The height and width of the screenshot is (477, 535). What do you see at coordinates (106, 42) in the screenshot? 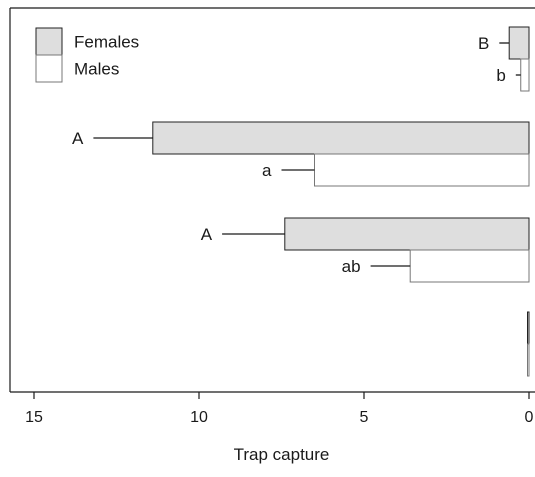
I see `legend-label: Females` at bounding box center [106, 42].